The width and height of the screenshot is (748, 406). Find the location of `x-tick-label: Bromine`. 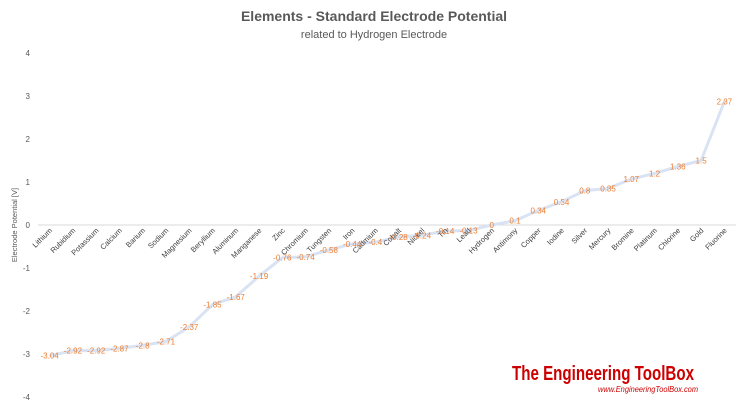

x-tick-label: Bromine is located at coordinates (623, 239).